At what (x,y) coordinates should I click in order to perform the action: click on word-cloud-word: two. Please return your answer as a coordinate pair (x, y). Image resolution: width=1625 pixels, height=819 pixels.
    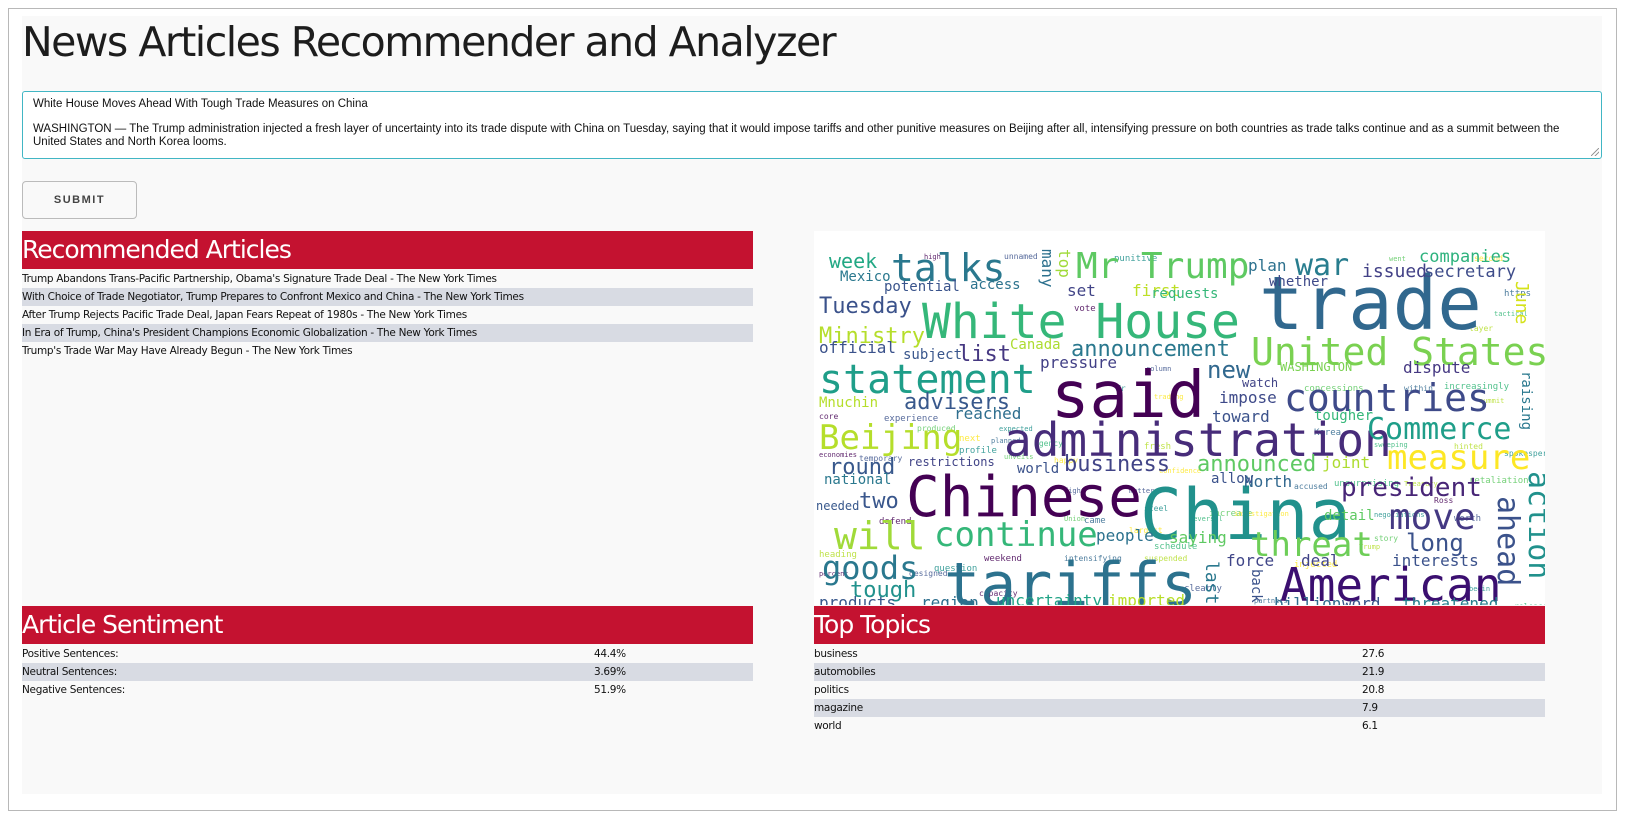
    Looking at the image, I should click on (879, 501).